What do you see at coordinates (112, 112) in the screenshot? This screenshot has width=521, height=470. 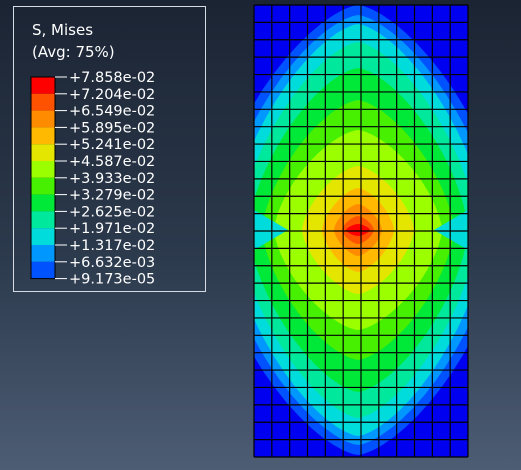 I see `legend-level-label: +6.549e-02` at bounding box center [112, 112].